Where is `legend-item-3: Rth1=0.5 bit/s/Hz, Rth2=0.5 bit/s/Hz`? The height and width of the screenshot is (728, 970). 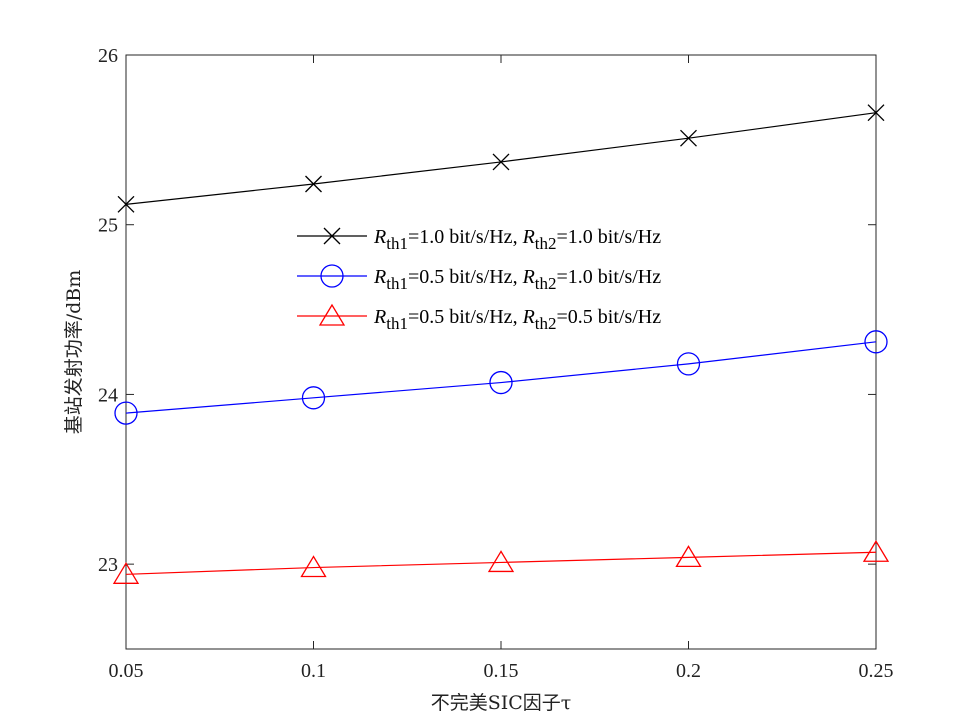
legend-item-3: Rth1=0.5 bit/s/Hz, Rth2=0.5 bit/s/Hz is located at coordinates (479, 318).